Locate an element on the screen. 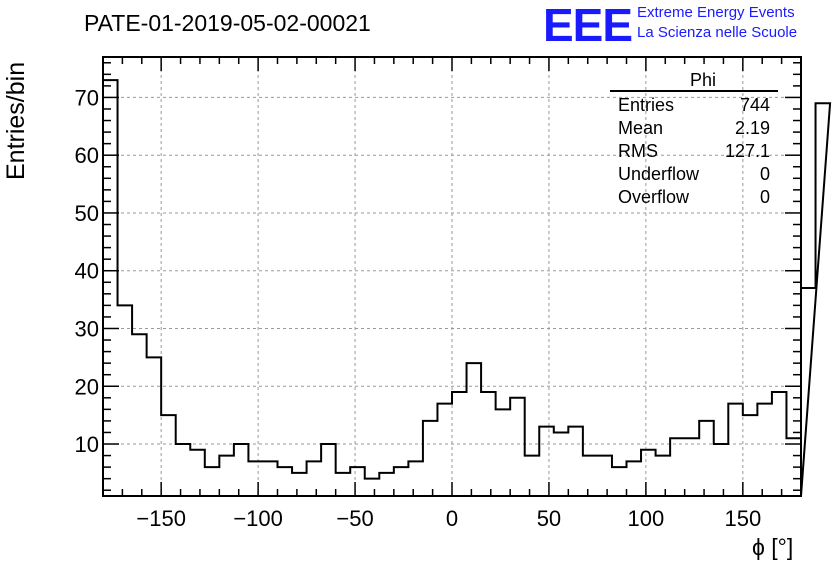  stats-row: Mean 2.19 is located at coordinates (694, 128).